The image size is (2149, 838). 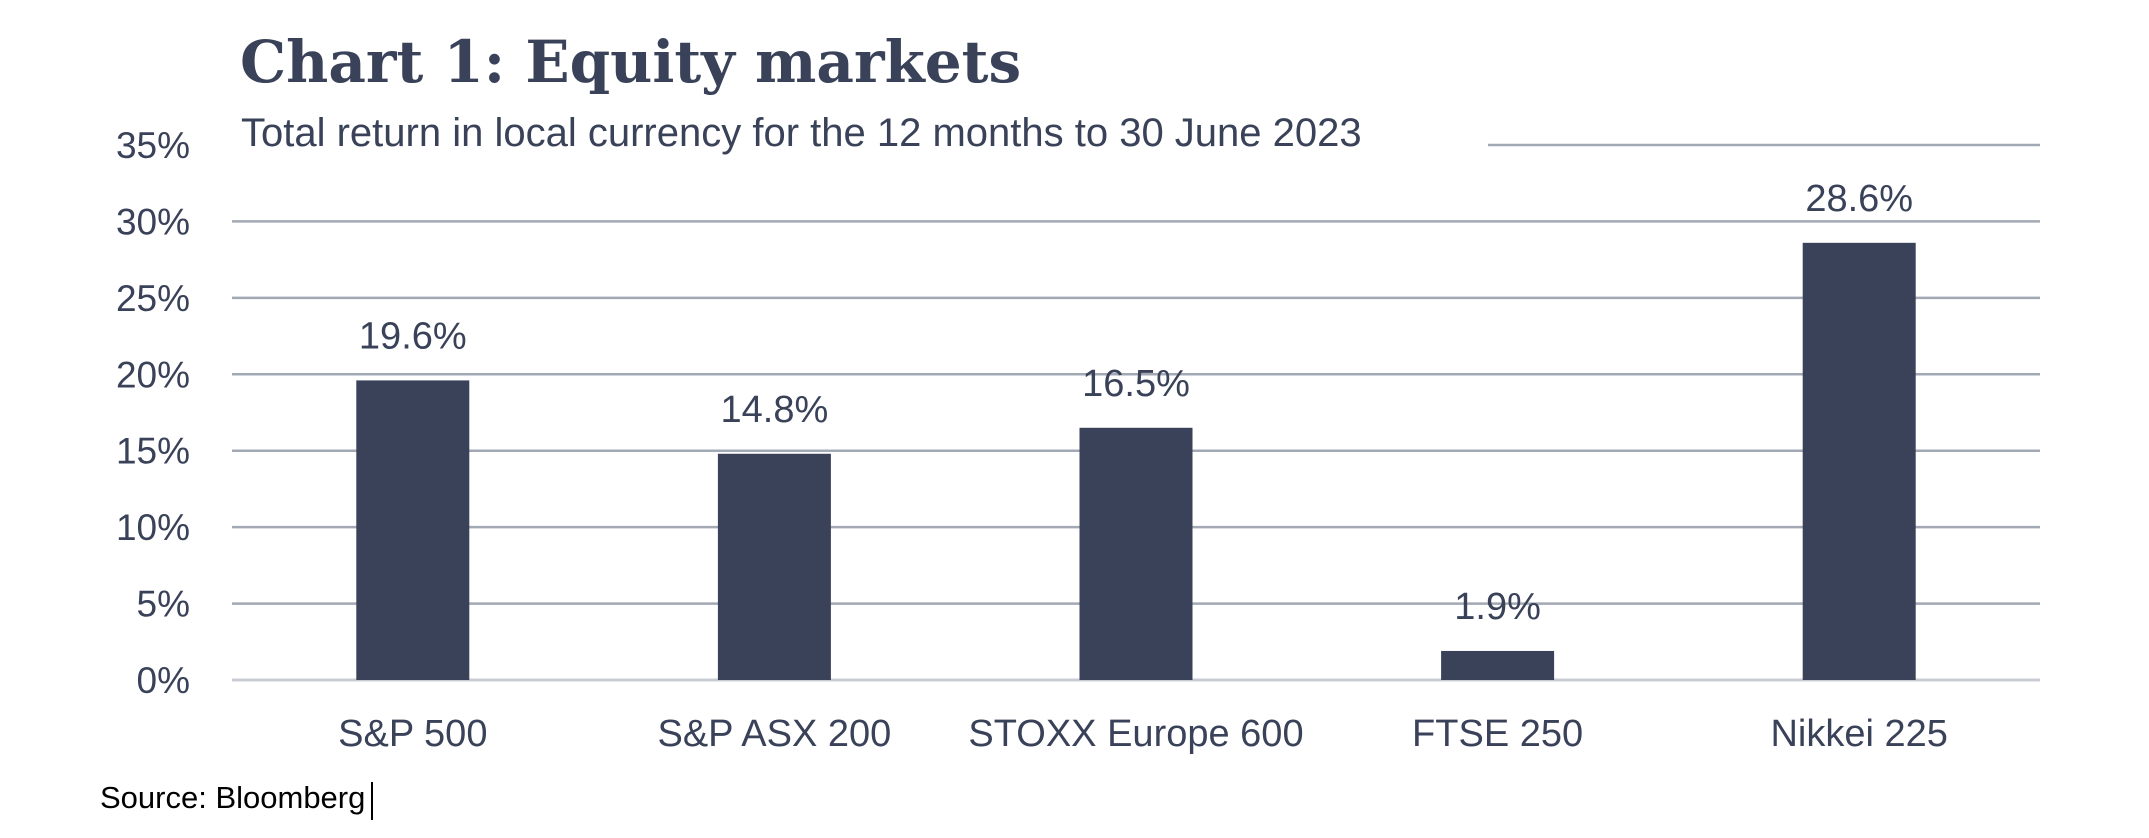 I want to click on x-tick-label: S&P 500, so click(x=412, y=734).